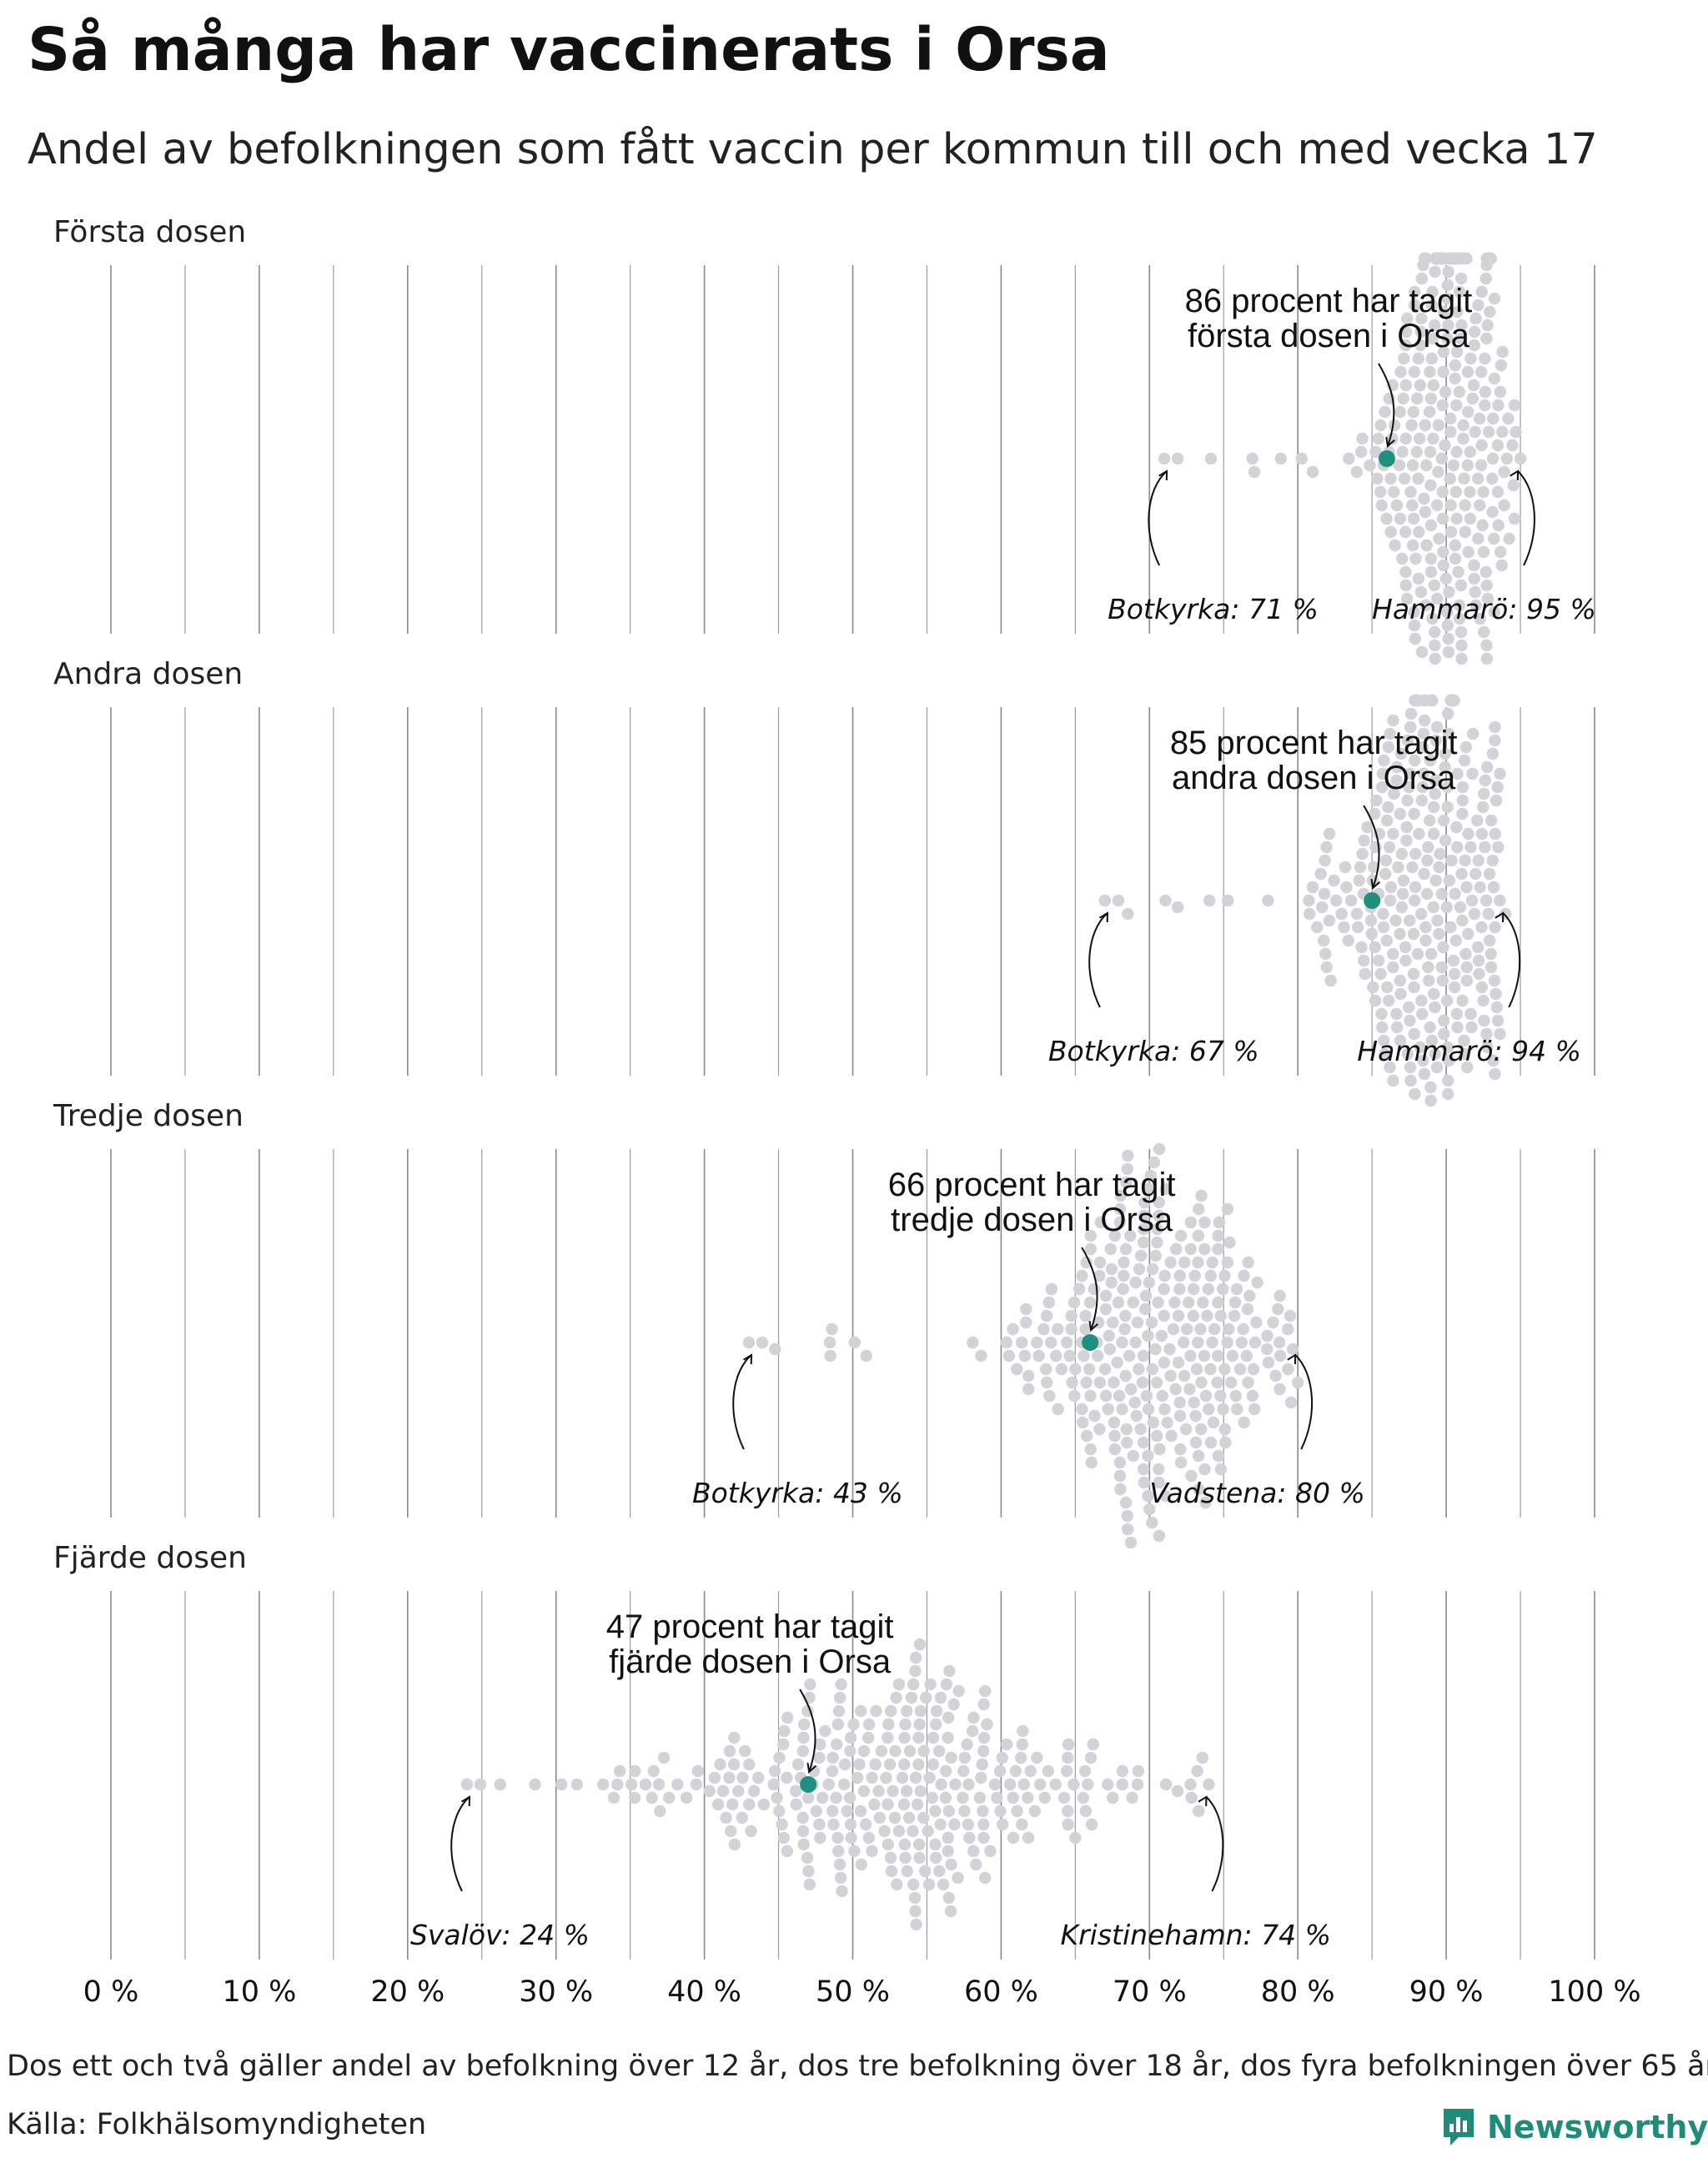  I want to click on x-tick-label: 30 %, so click(556, 1992).